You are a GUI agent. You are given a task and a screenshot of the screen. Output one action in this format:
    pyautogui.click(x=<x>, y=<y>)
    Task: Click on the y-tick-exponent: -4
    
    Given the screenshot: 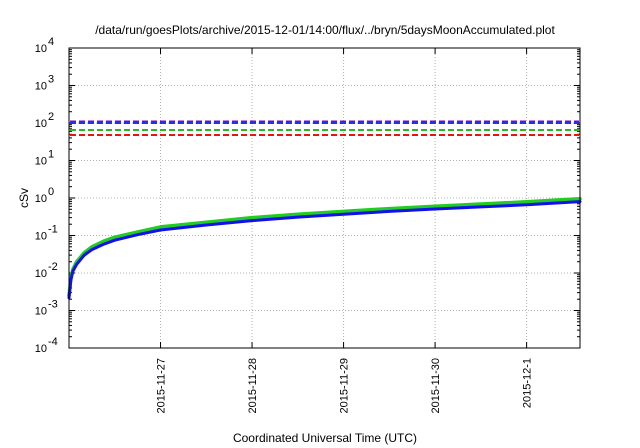 What is the action you would take?
    pyautogui.click(x=53, y=342)
    